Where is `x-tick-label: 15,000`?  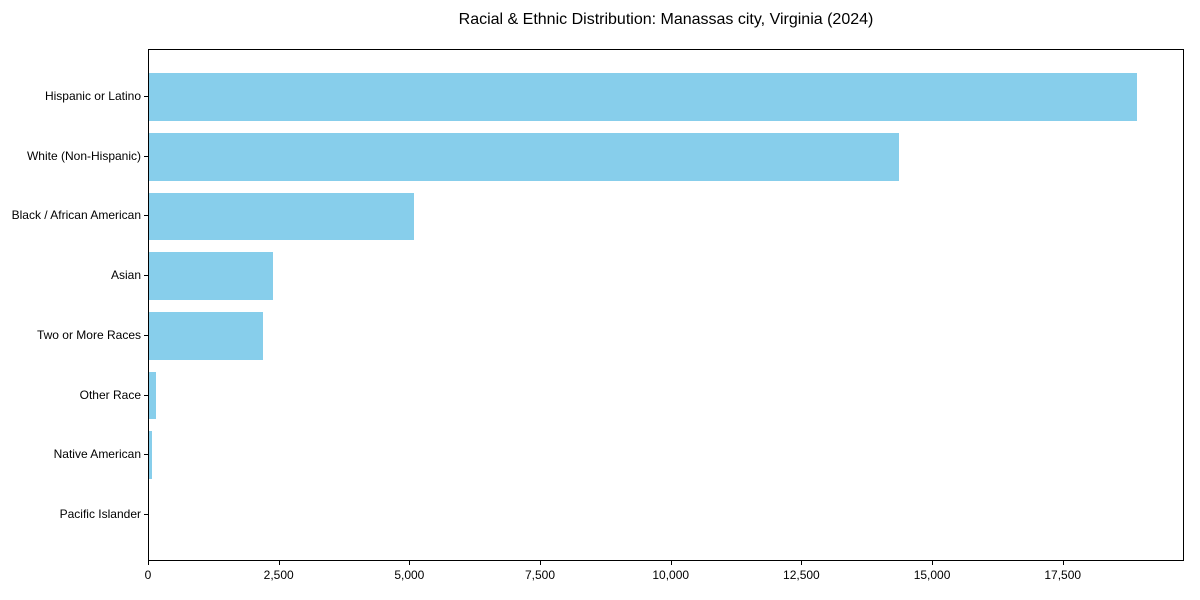
x-tick-label: 15,000 is located at coordinates (932, 575).